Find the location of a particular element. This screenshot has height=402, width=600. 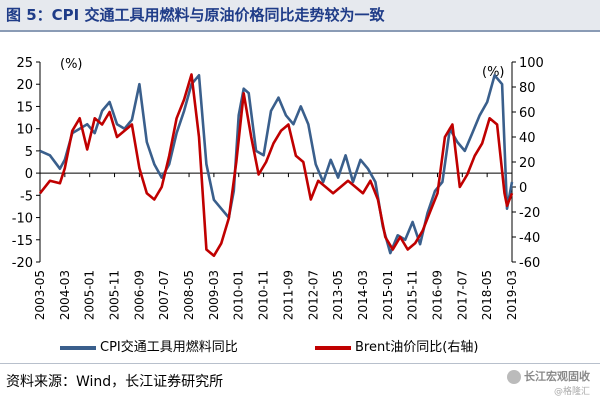

x-tick-label: 2004-03 is located at coordinates (65, 295).